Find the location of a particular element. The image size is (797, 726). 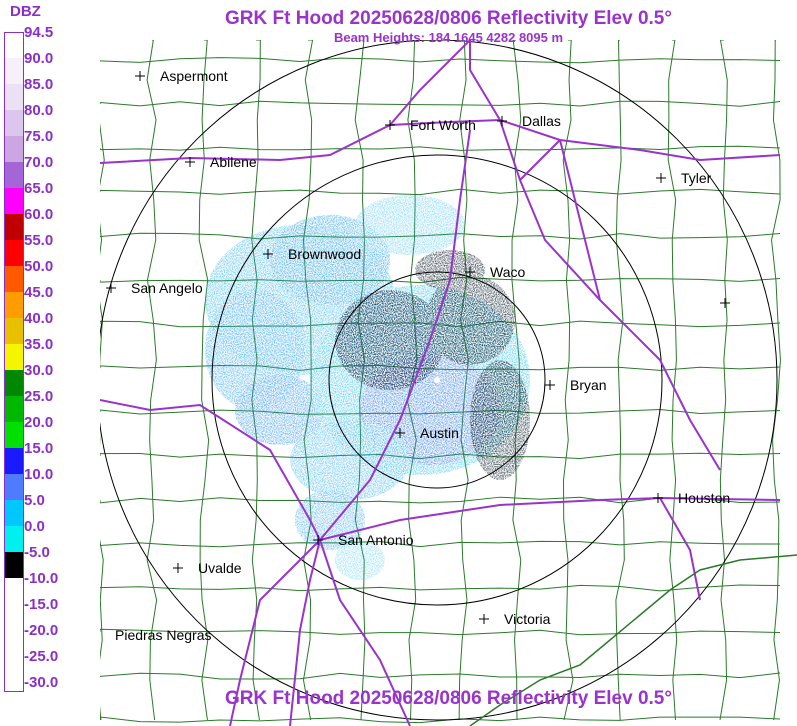

city-fort-worth: Fort Worth is located at coordinates (430, 125).